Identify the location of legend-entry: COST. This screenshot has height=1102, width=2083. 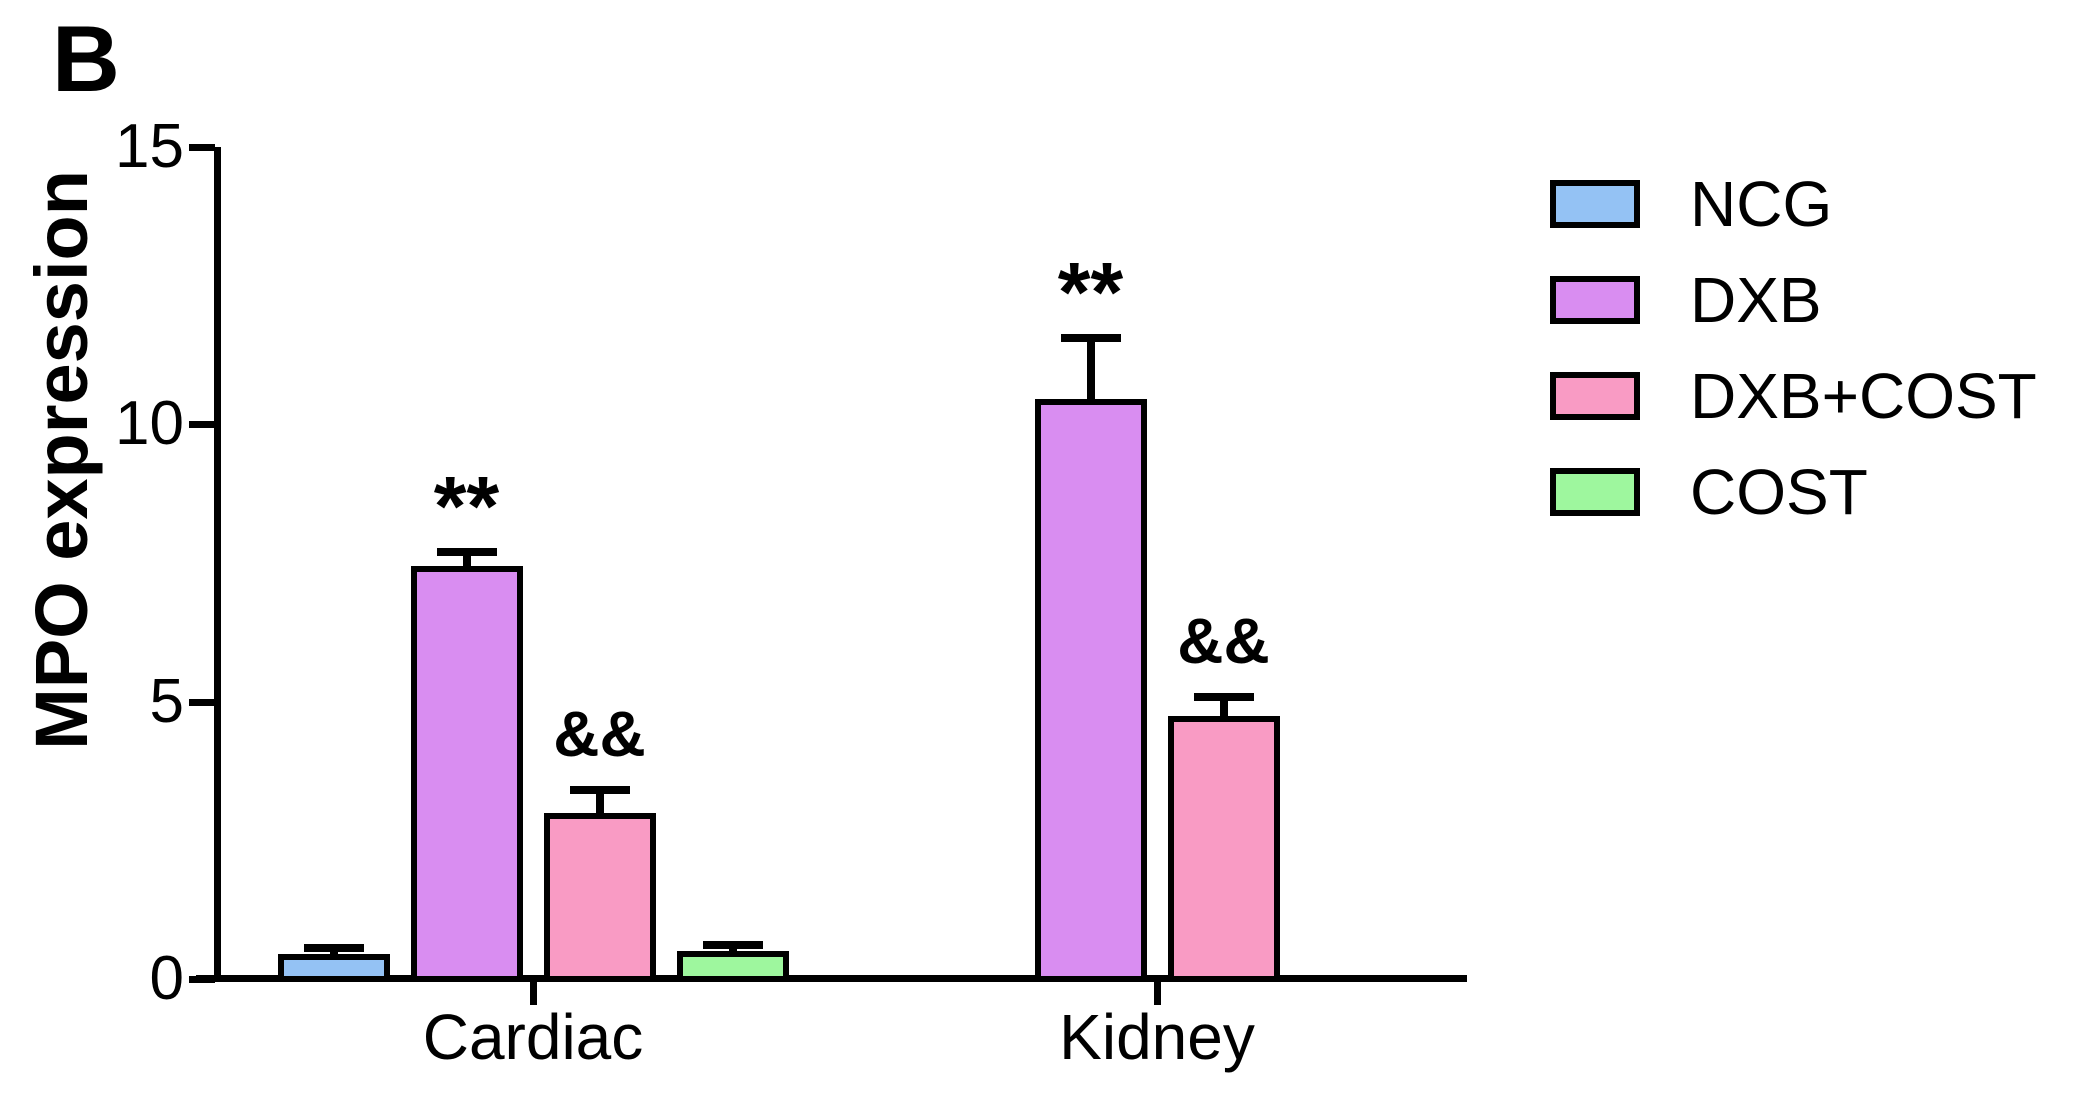
(1810, 492).